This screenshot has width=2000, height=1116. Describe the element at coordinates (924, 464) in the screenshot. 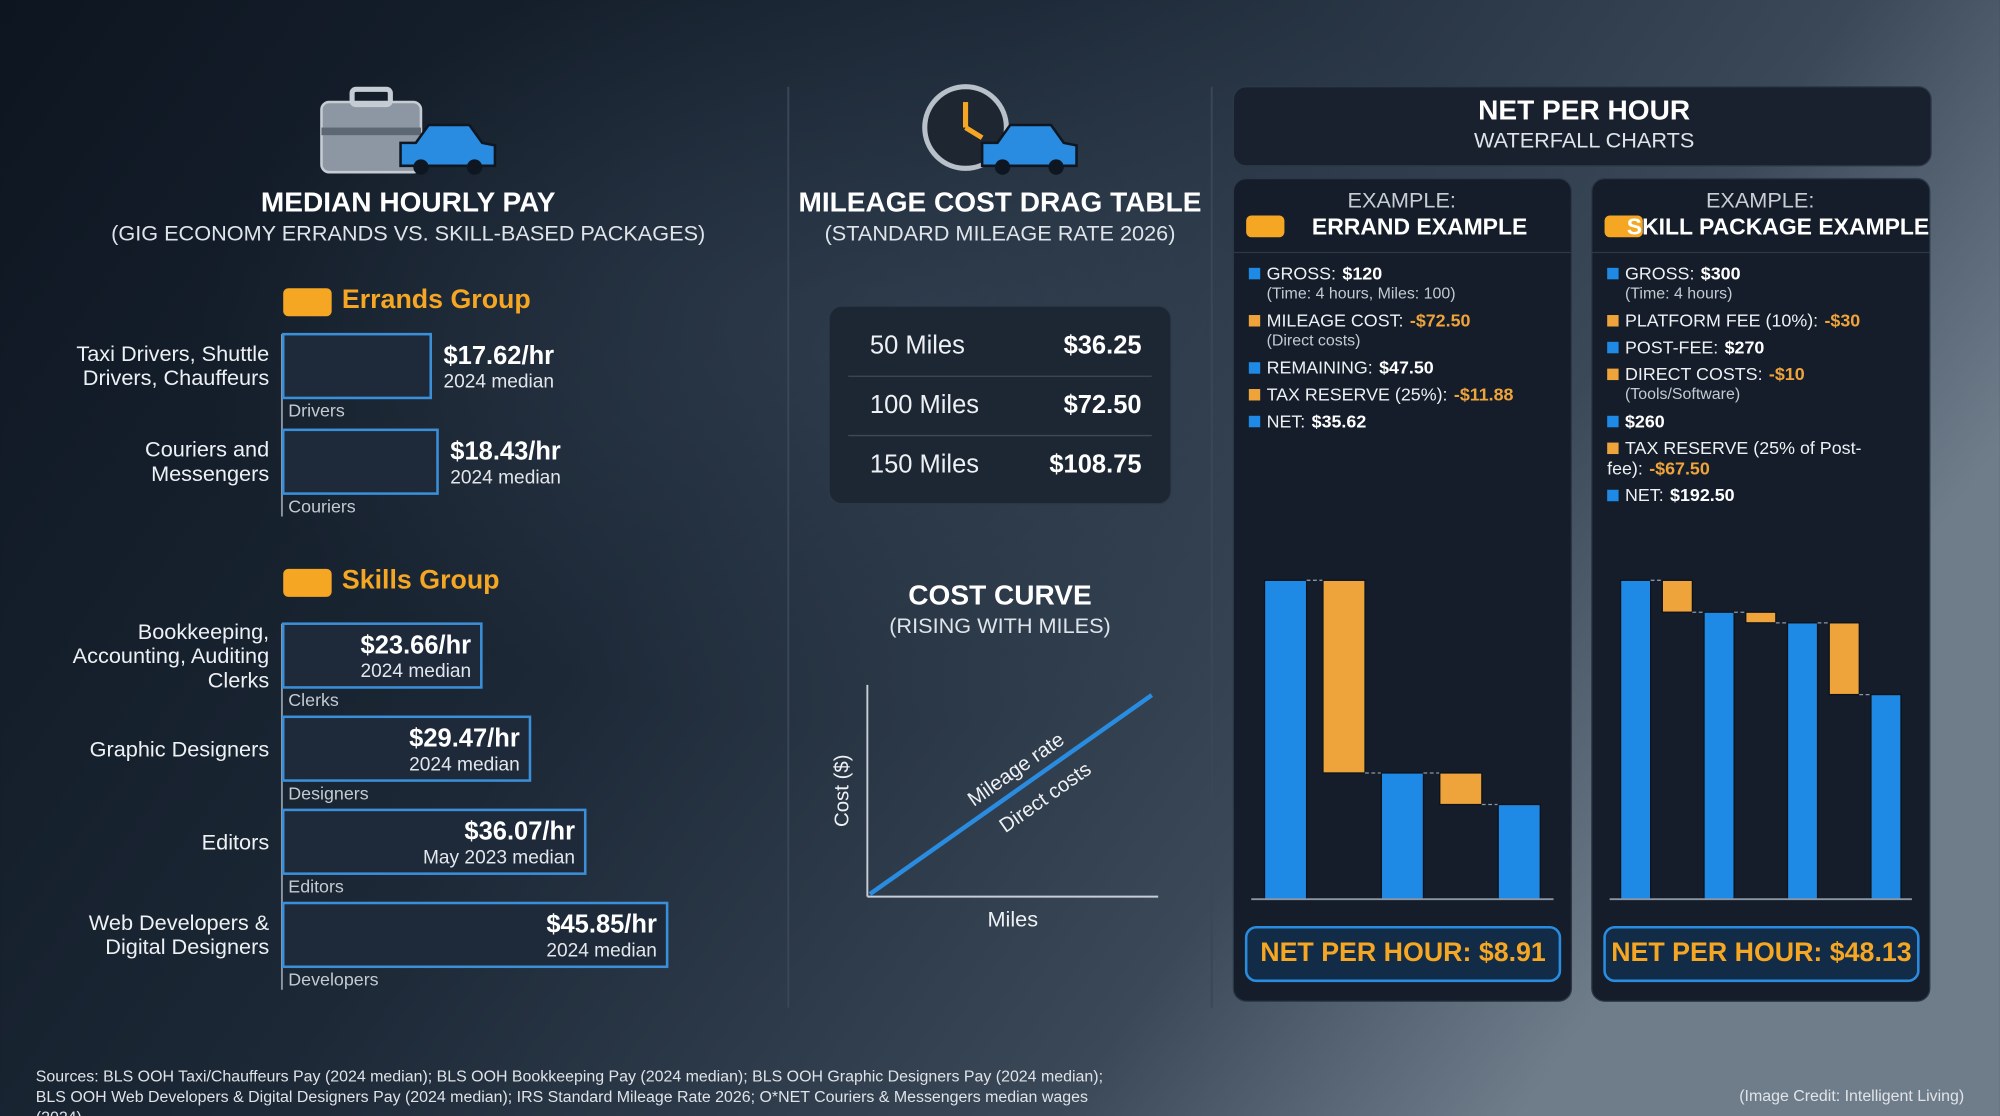

I see `table-cell: 150 Miles` at that location.